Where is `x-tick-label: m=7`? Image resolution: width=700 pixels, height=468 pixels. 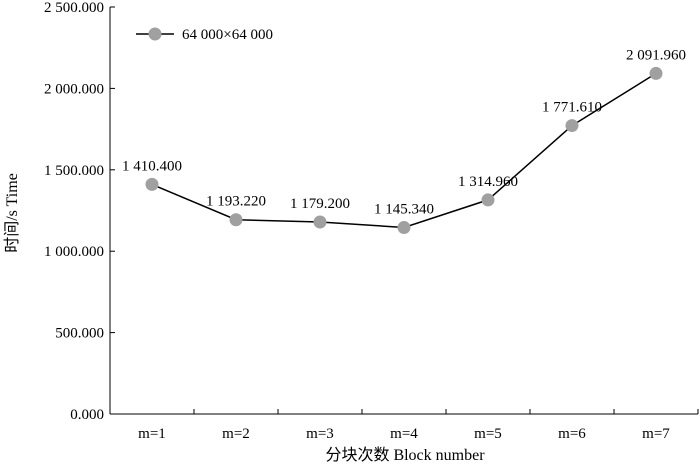 x-tick-label: m=7 is located at coordinates (656, 434).